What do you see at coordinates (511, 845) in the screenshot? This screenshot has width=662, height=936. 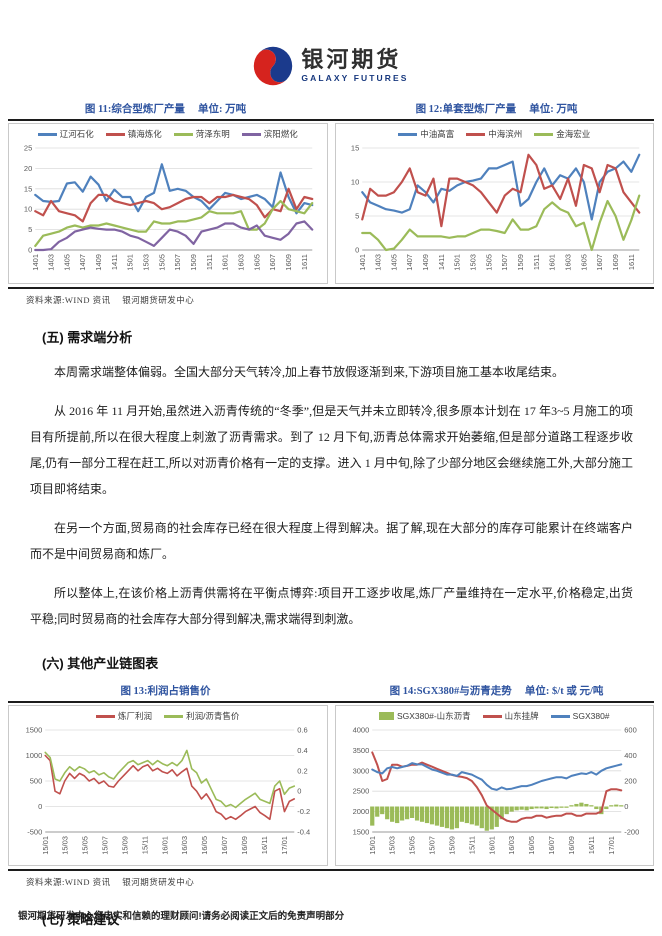 I see `svg-text: 16/03` at bounding box center [511, 845].